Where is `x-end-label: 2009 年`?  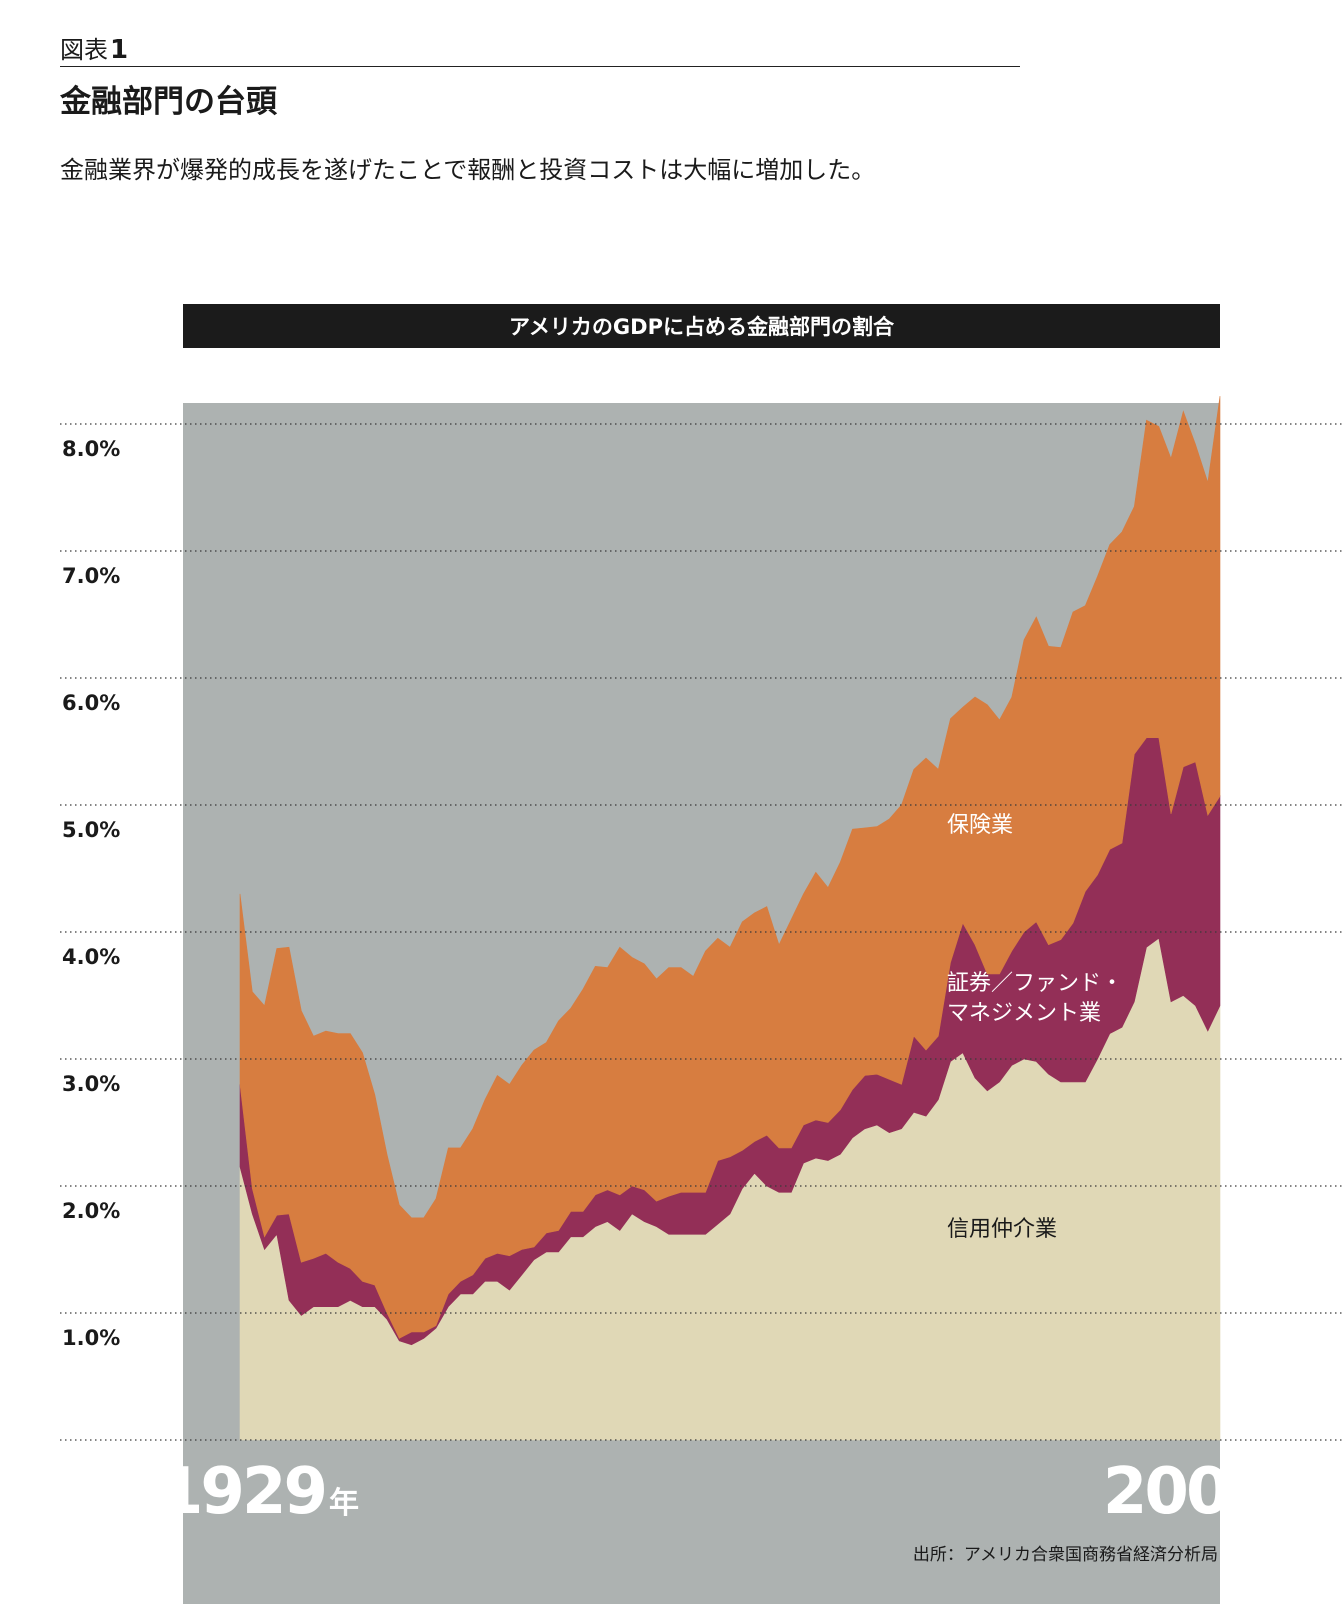
x-end-label: 2009 年 is located at coordinates (1203, 1492).